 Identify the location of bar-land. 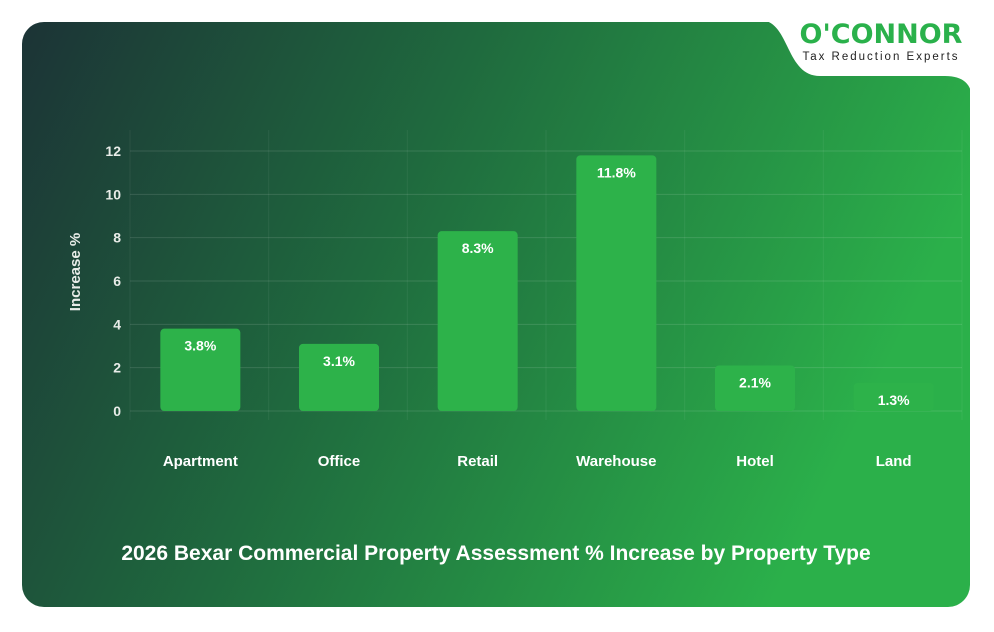
(893, 396).